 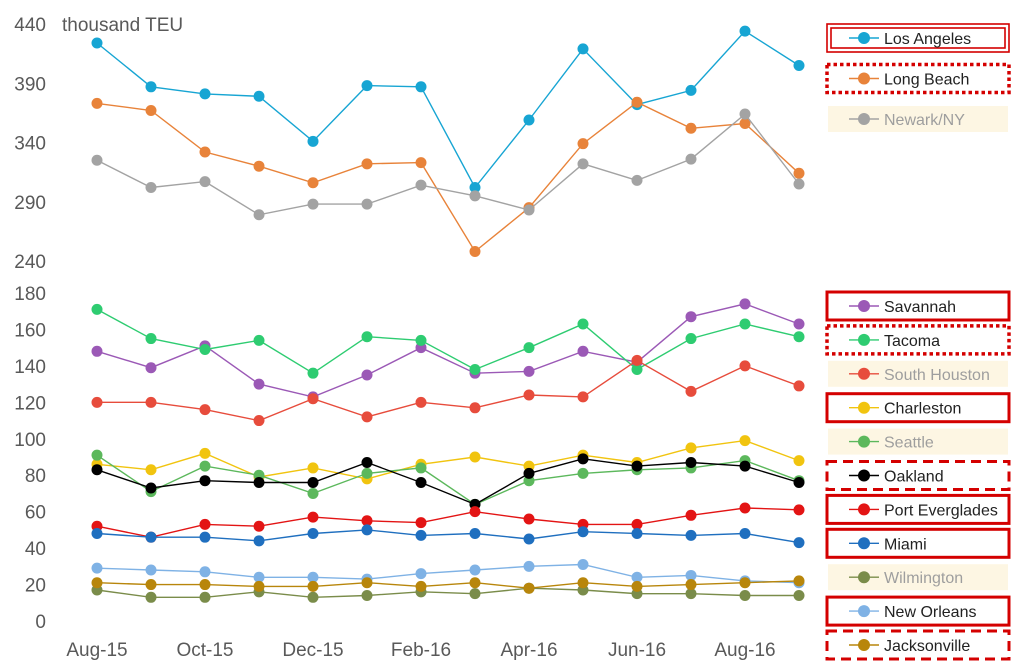 What do you see at coordinates (448, 164) in the screenshot?
I see `series-line-newark-ny` at bounding box center [448, 164].